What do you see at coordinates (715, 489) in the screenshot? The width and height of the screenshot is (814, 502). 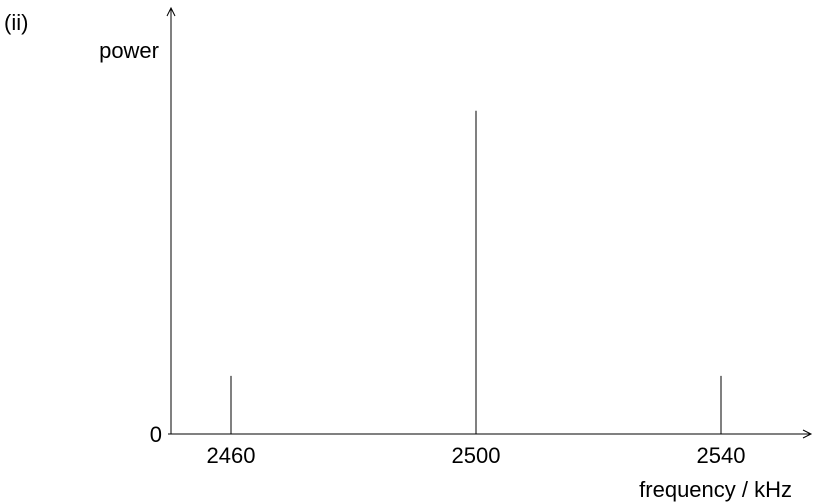 I see `x-axis-label: frequency / kHz` at bounding box center [715, 489].